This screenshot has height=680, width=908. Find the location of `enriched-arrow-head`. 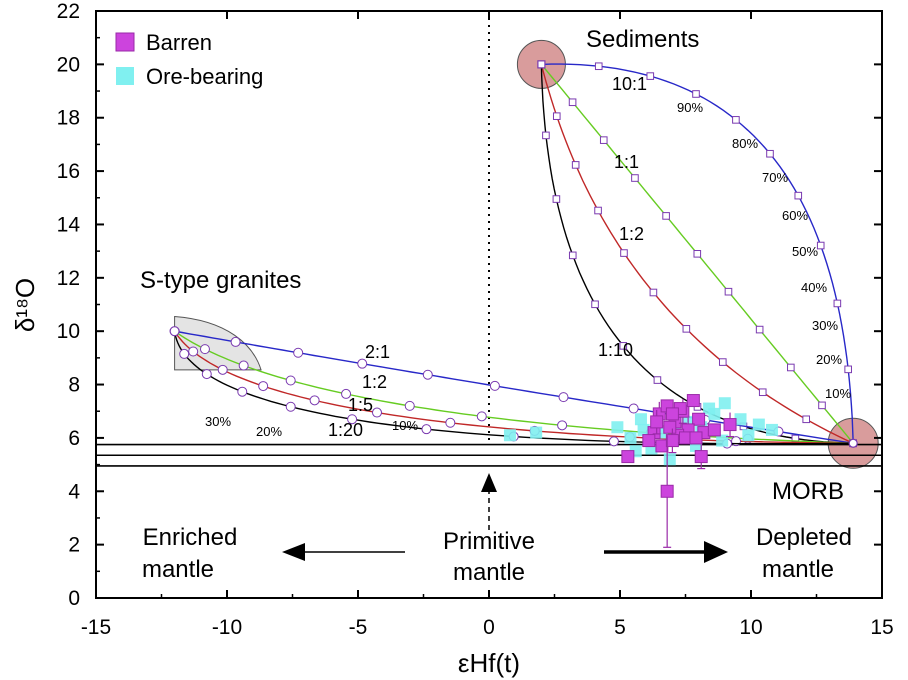

enriched-arrow-head is located at coordinates (293, 552).